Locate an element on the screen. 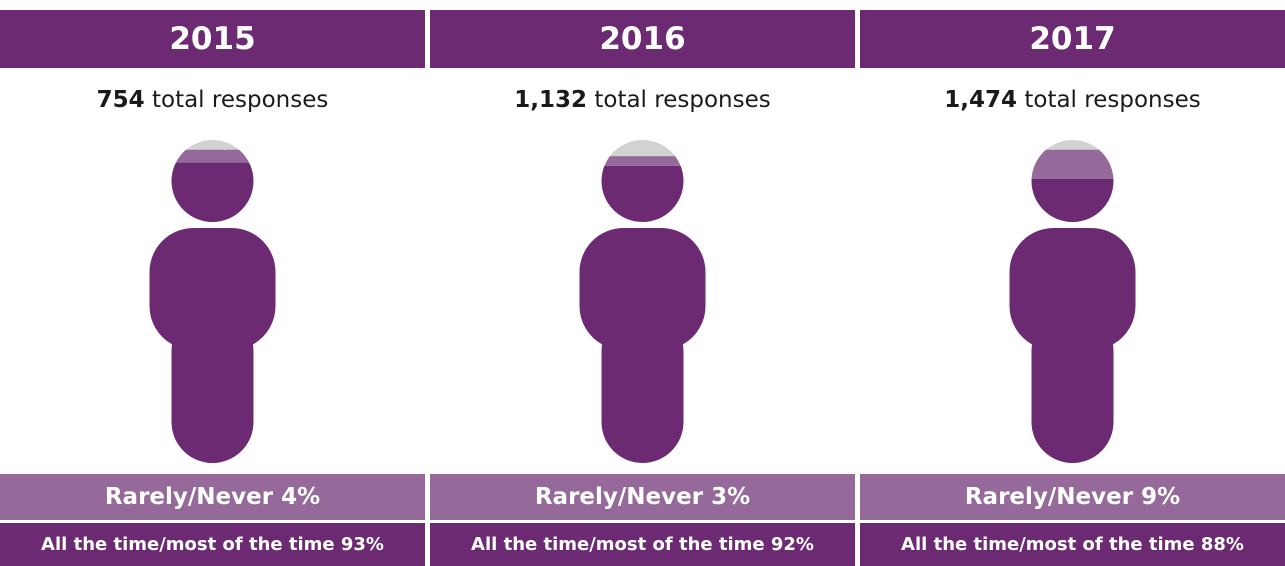  total-value: 754 is located at coordinates (120, 100).